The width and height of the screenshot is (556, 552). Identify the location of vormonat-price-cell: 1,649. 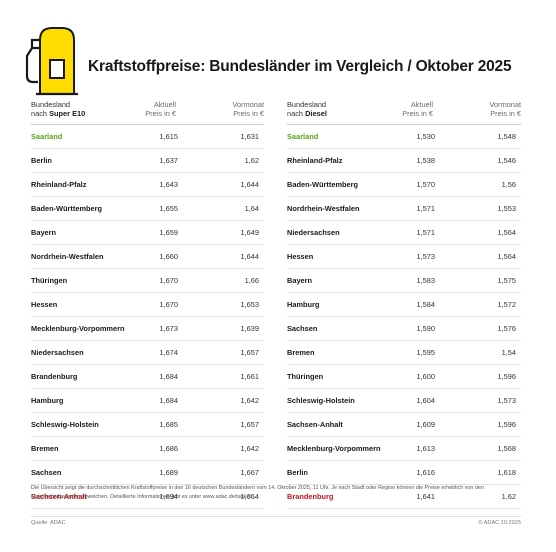
(250, 232).